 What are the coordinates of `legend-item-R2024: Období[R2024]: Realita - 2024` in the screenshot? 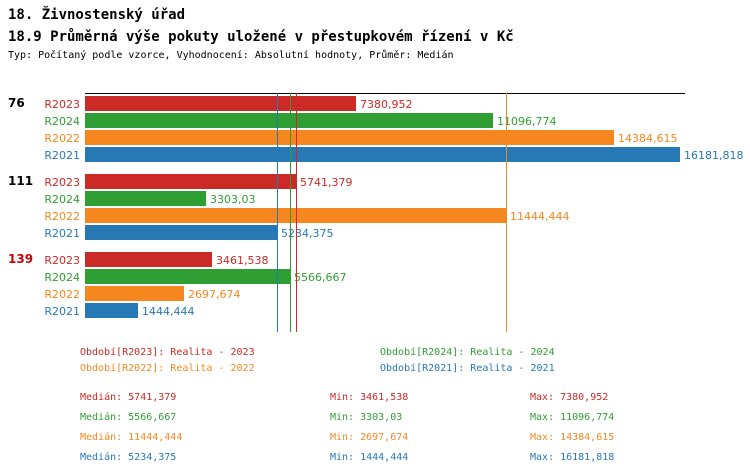 It's located at (467, 352).